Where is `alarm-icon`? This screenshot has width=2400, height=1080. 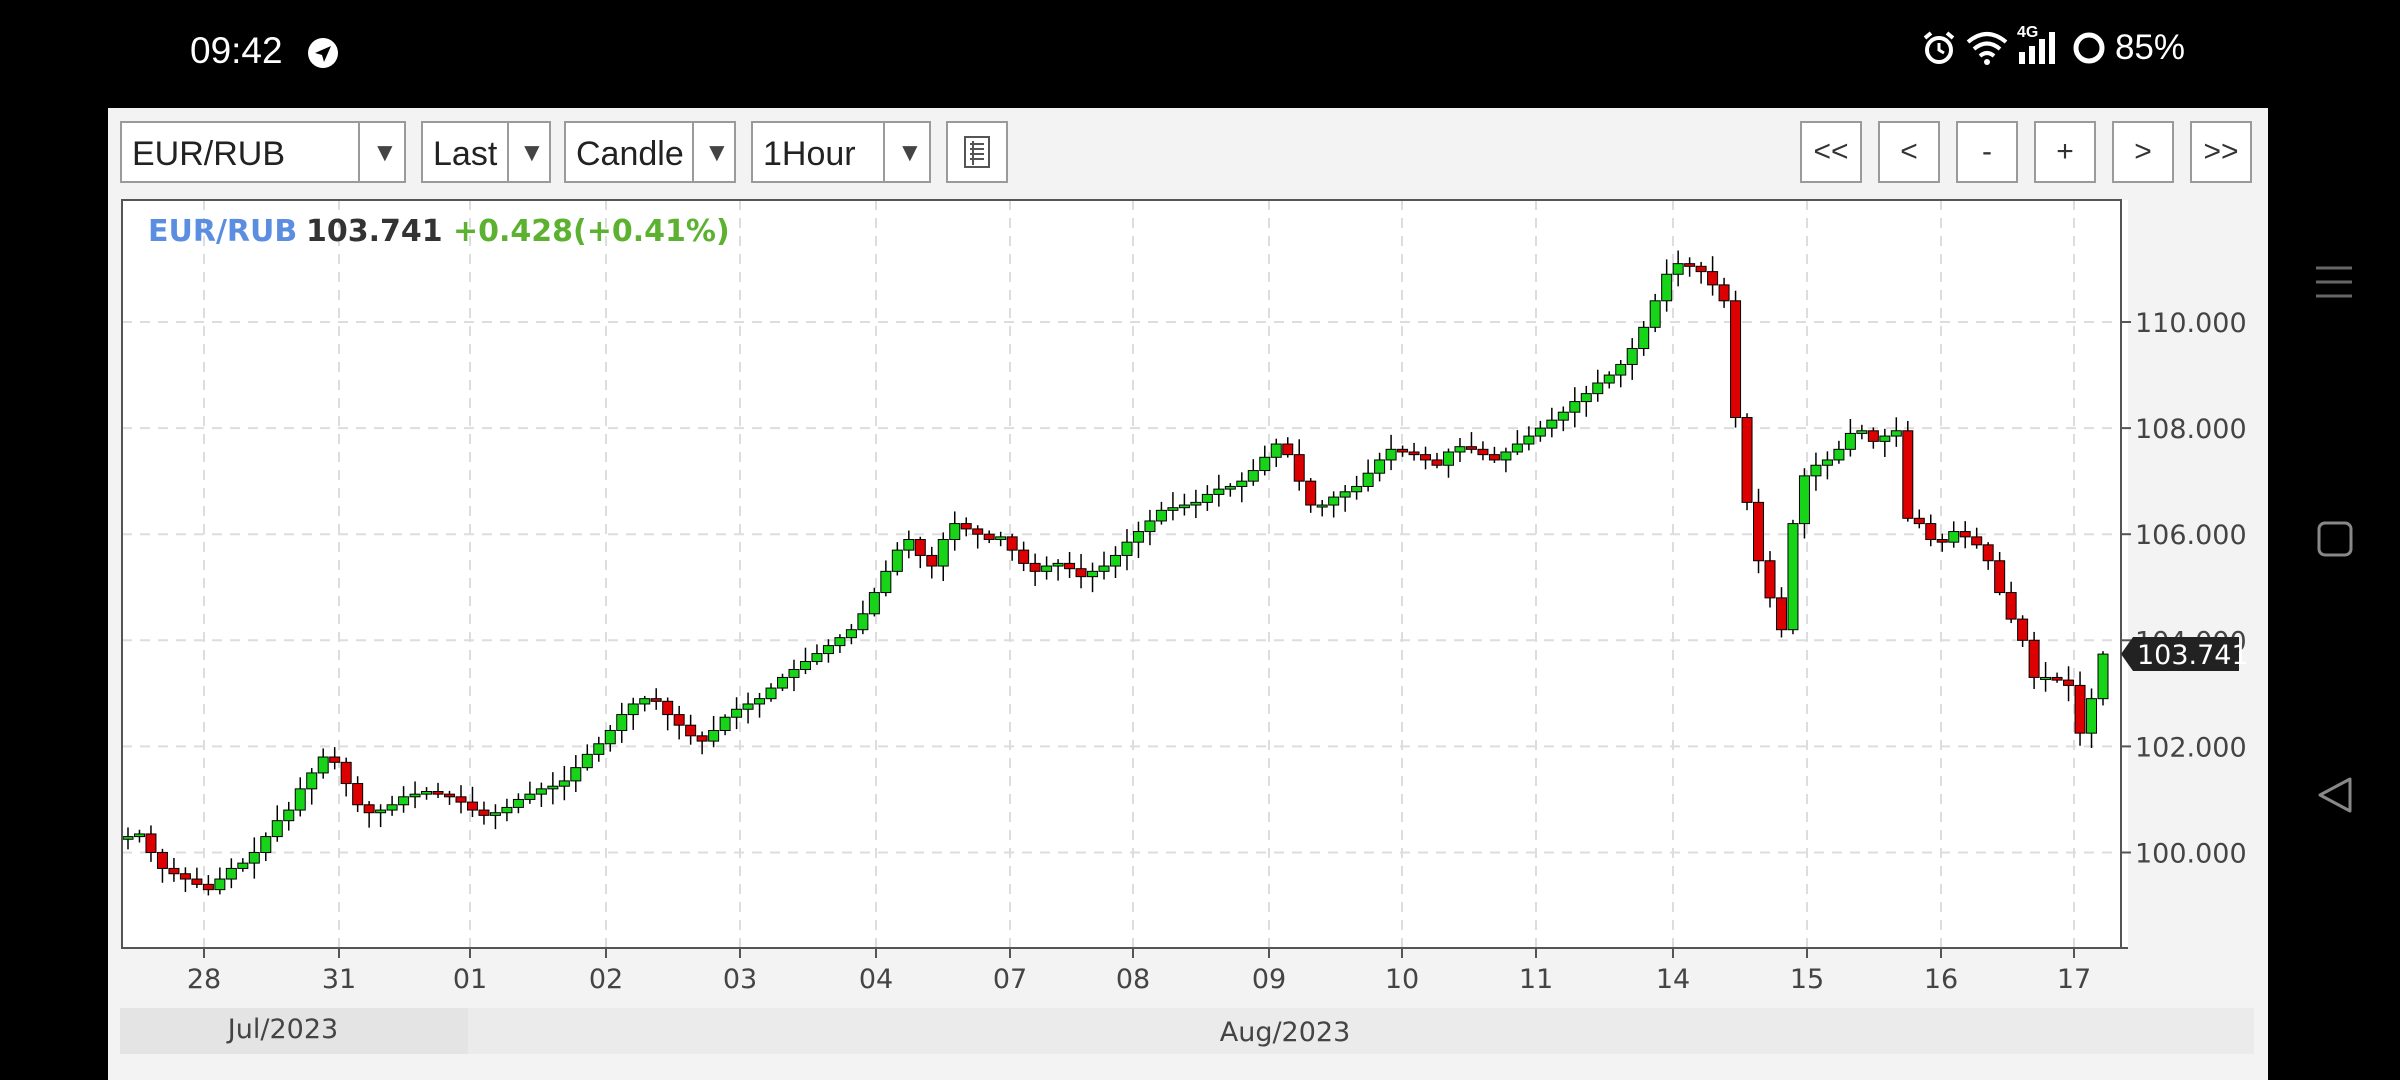 alarm-icon is located at coordinates (1939, 47).